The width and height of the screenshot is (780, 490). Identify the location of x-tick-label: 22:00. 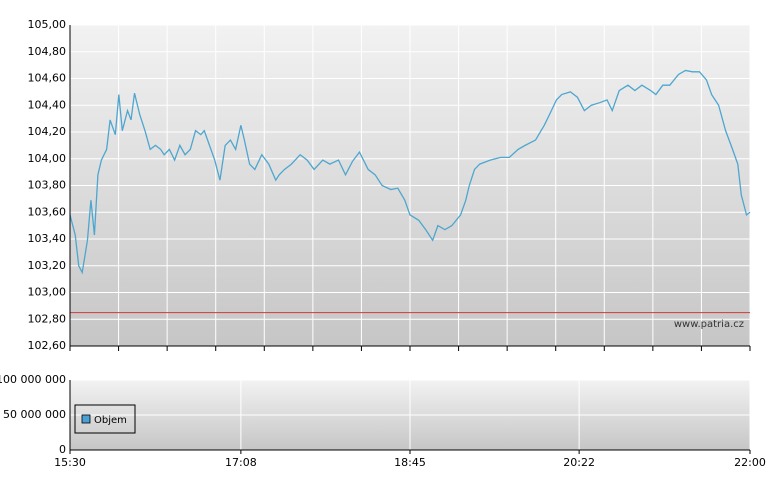
(750, 462).